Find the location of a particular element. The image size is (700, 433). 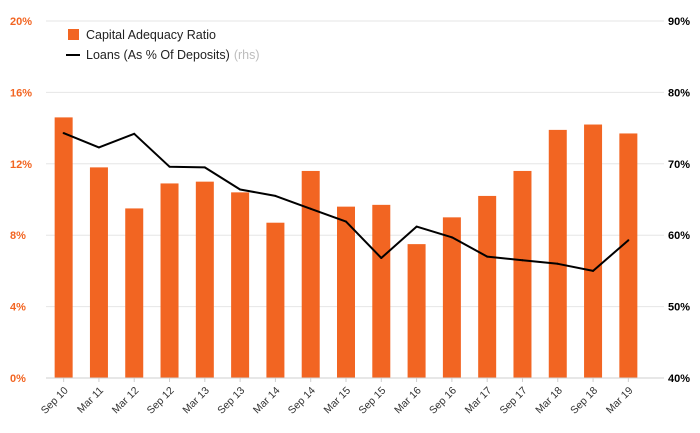

legend-label-bar: Capital Adequacy Ratio is located at coordinates (151, 35).